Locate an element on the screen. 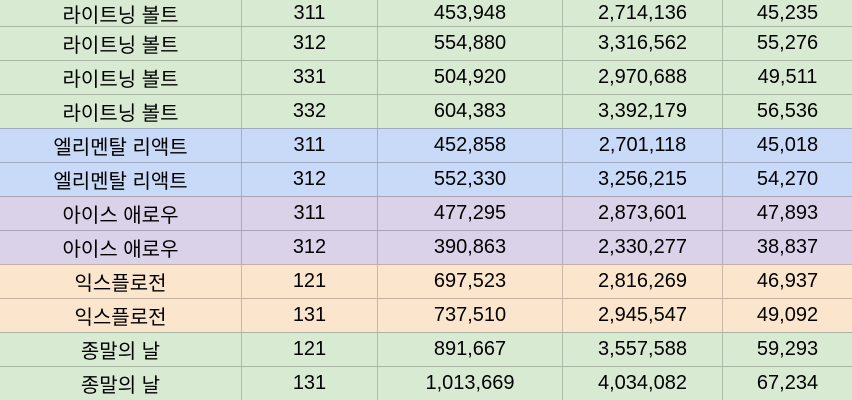 This screenshot has height=400, width=852. cell-code: 332 is located at coordinates (310, 111).